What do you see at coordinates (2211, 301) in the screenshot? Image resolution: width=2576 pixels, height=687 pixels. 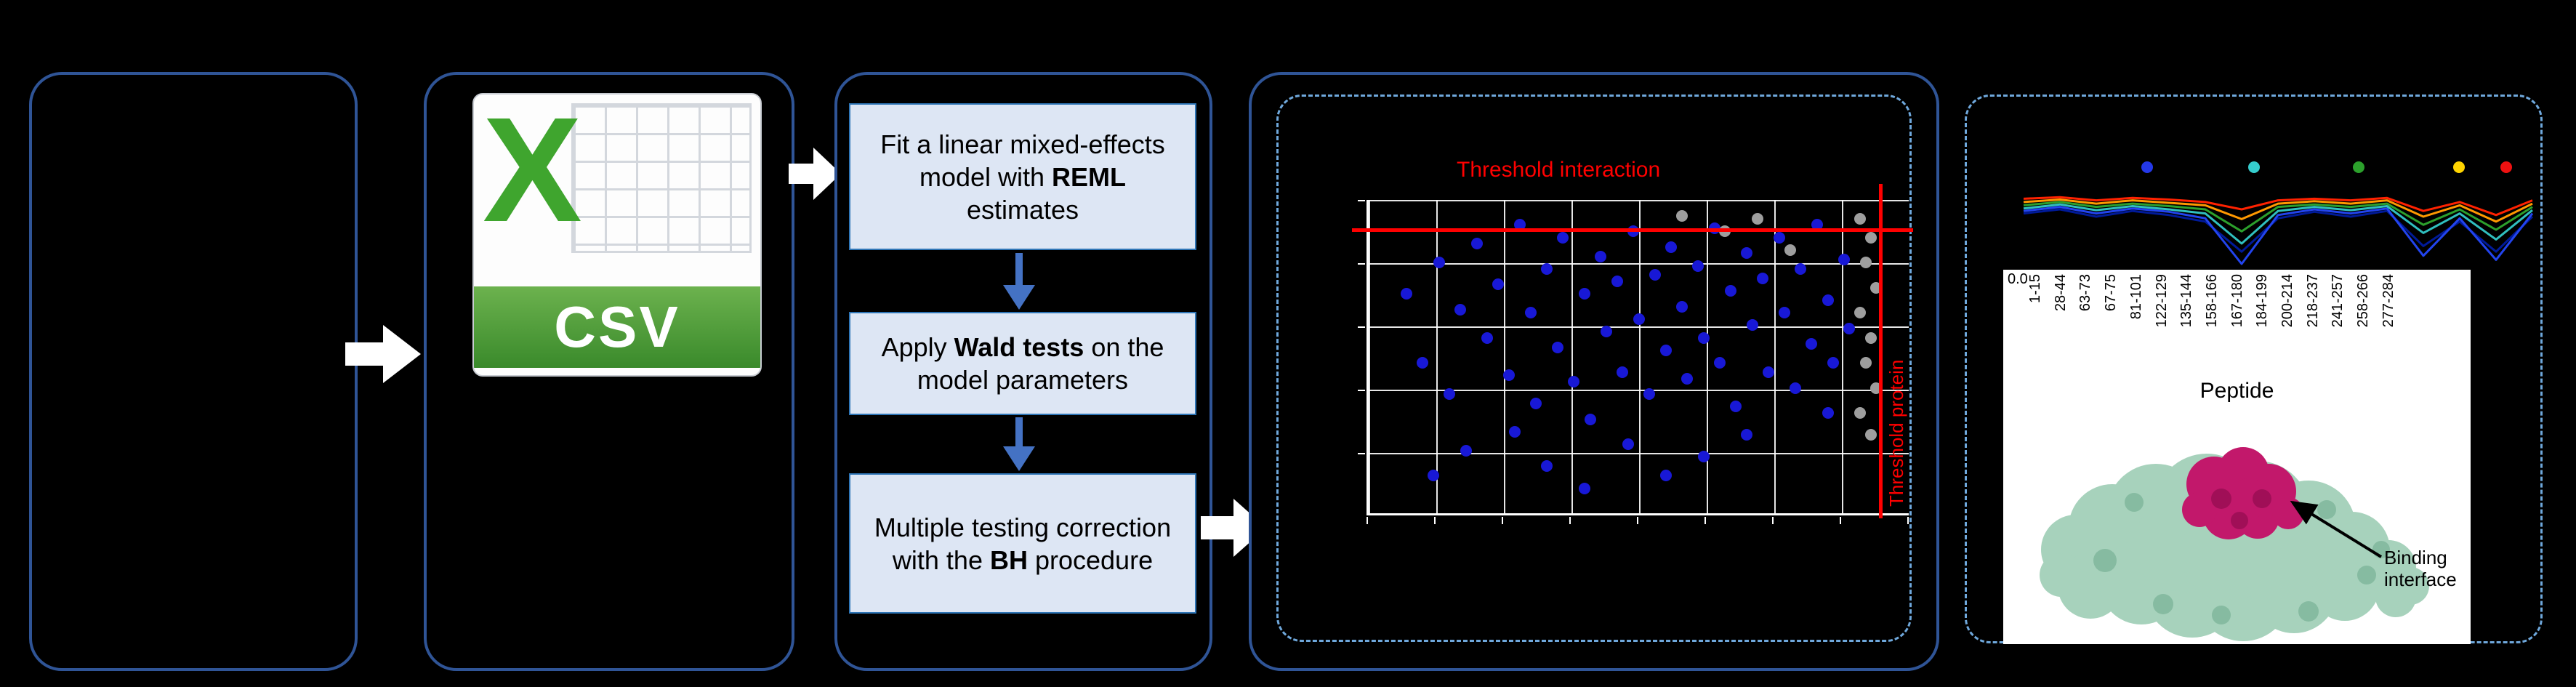 I see `peptide-tick-label: 158-166` at bounding box center [2211, 301].